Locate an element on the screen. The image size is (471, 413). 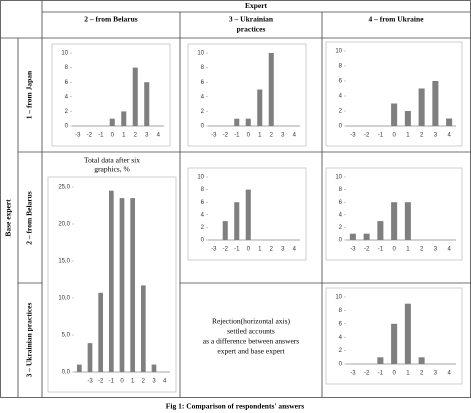
y-tick-label: 25,0 is located at coordinates (64, 188).